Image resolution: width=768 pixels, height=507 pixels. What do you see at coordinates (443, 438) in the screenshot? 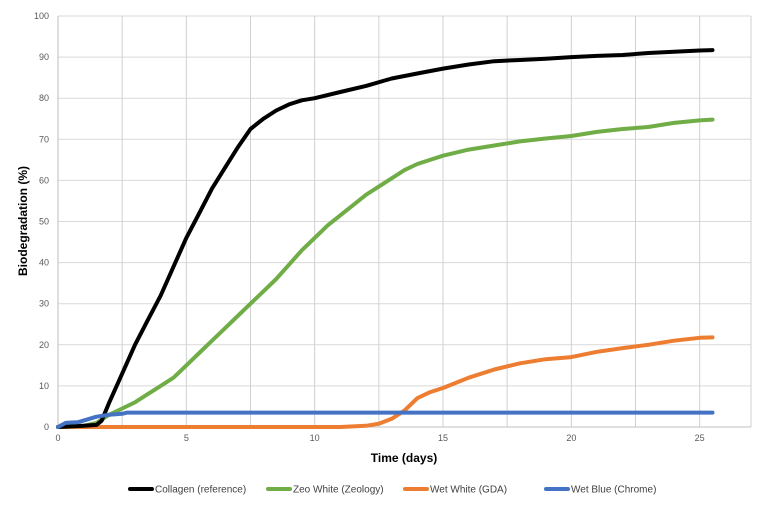
I see `x-tick-label: 15` at bounding box center [443, 438].